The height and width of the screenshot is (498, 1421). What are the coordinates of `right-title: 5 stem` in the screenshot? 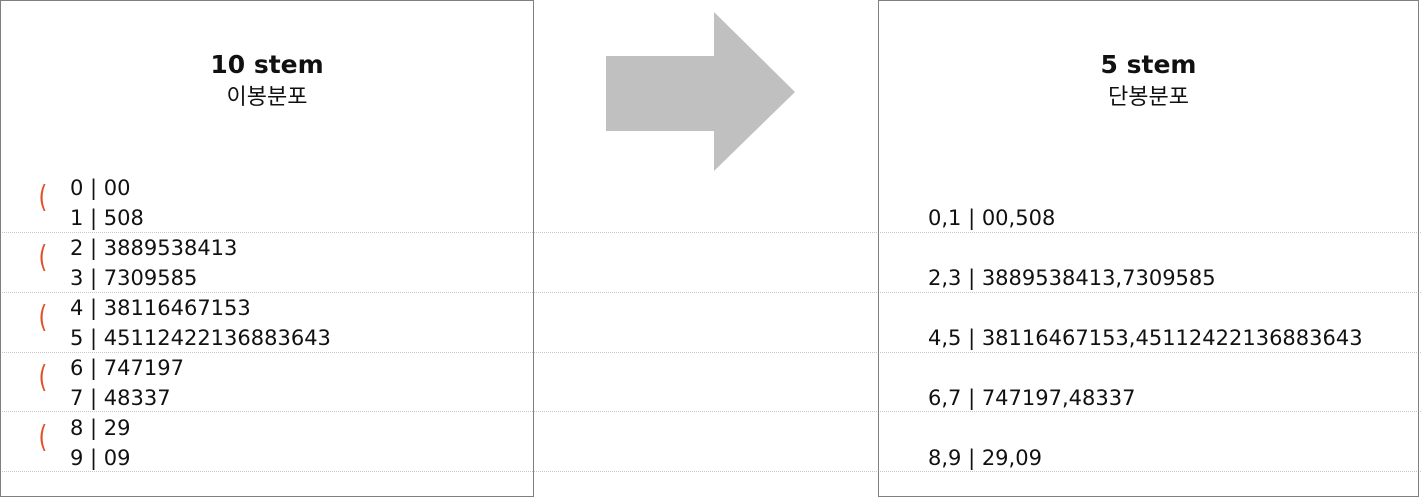 It's located at (1148, 64).